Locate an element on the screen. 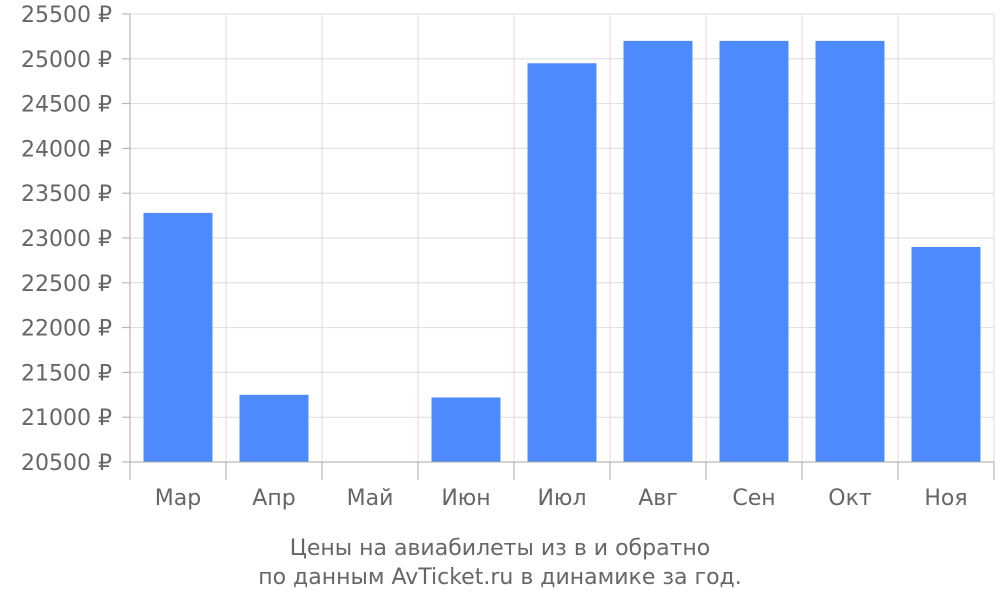  x-tick-label: Ноя is located at coordinates (945, 498).